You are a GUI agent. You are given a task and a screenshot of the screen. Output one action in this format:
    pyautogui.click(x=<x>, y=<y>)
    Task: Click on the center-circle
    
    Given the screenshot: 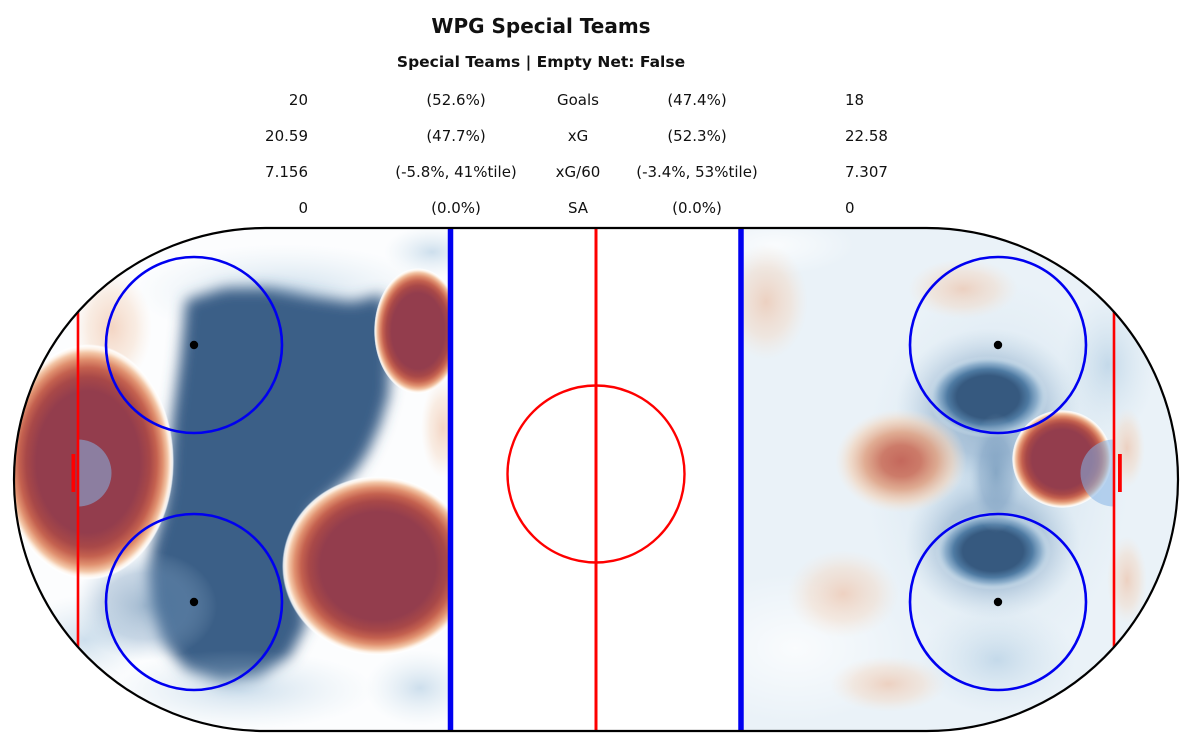 What is the action you would take?
    pyautogui.click(x=596, y=474)
    